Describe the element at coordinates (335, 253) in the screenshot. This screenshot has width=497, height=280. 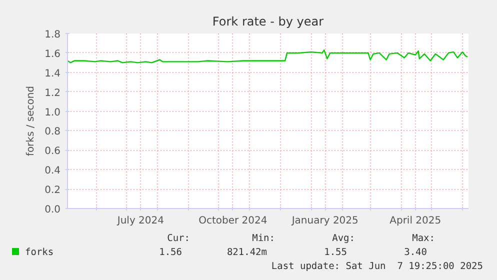
I see `text: 1.55` at that location.